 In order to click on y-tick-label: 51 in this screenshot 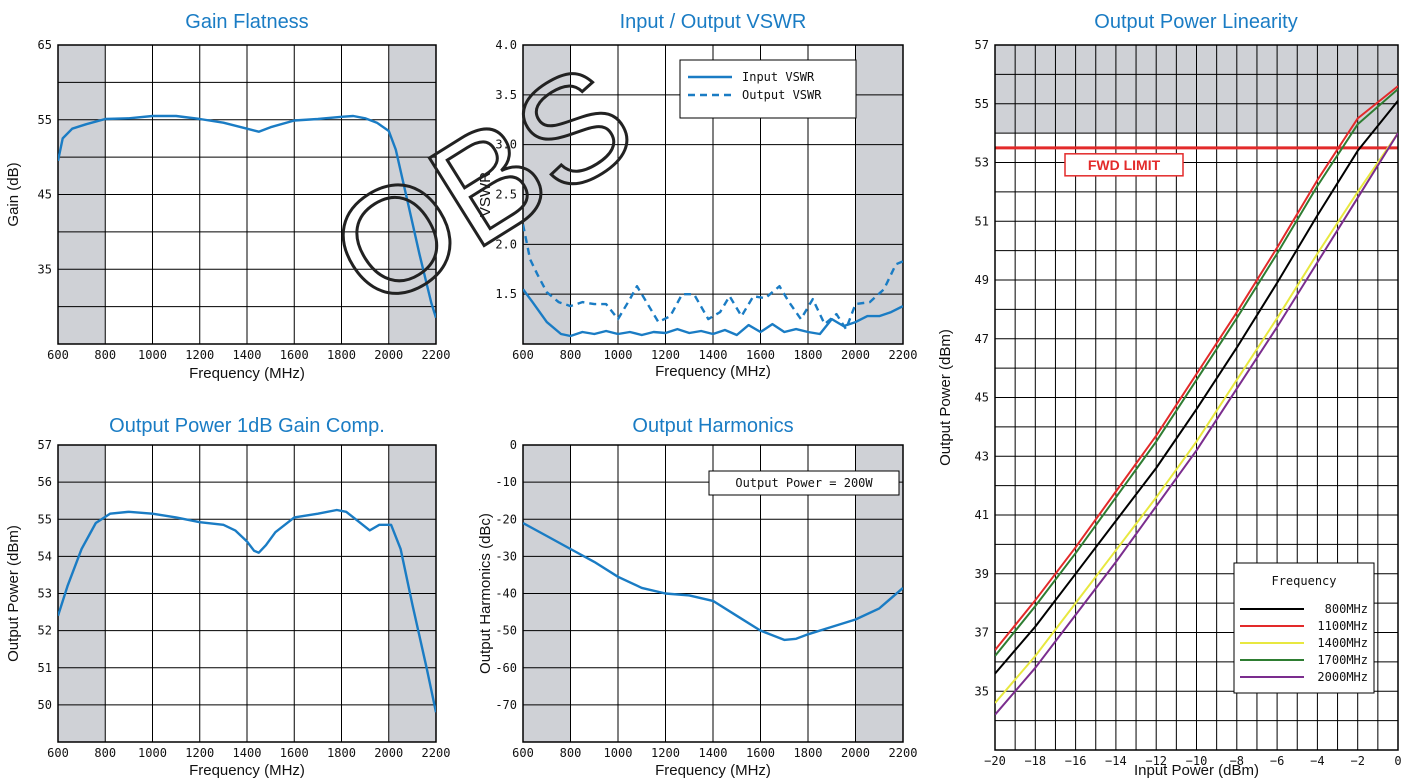, I will do `click(982, 221)`.